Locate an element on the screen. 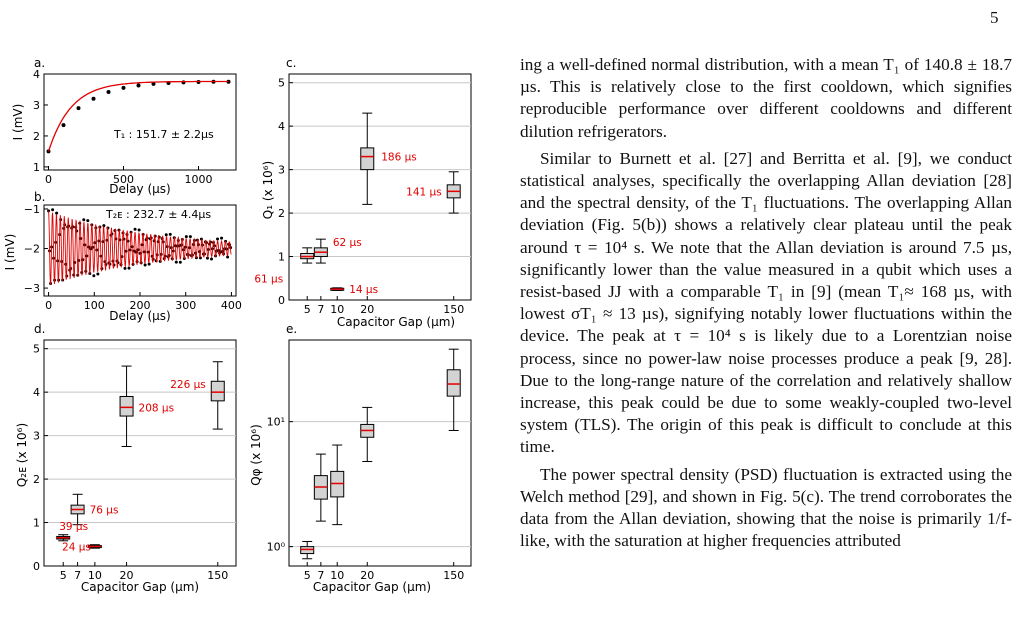 The width and height of the screenshot is (1019, 629). a-xtick-label: 1000 is located at coordinates (199, 179).